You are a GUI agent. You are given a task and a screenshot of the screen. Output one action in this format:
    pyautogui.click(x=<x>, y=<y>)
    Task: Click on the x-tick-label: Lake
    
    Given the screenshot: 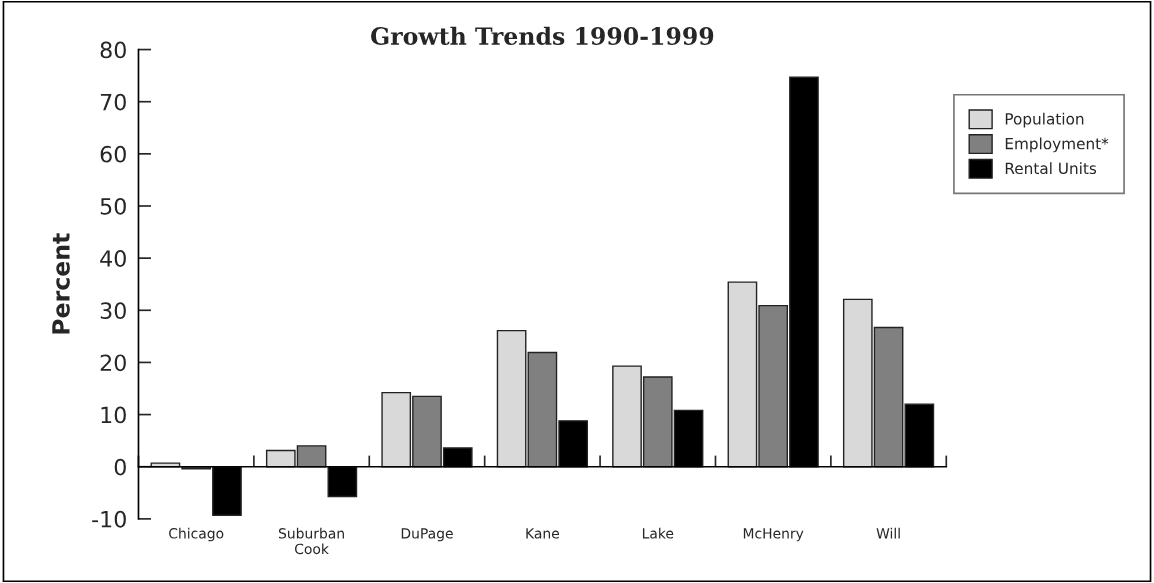 What is the action you would take?
    pyautogui.click(x=658, y=533)
    